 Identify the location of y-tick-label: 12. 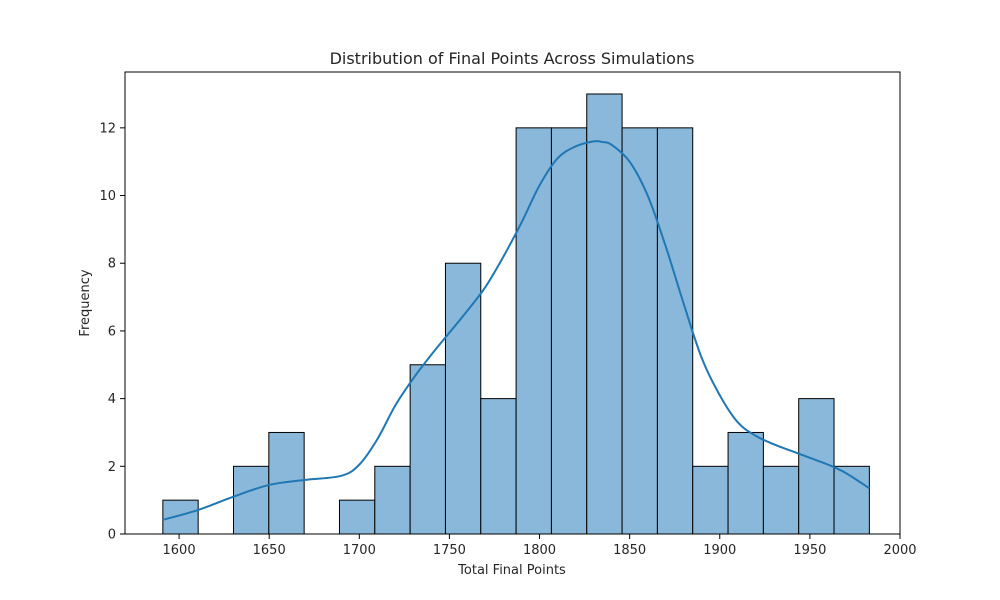
(107, 128).